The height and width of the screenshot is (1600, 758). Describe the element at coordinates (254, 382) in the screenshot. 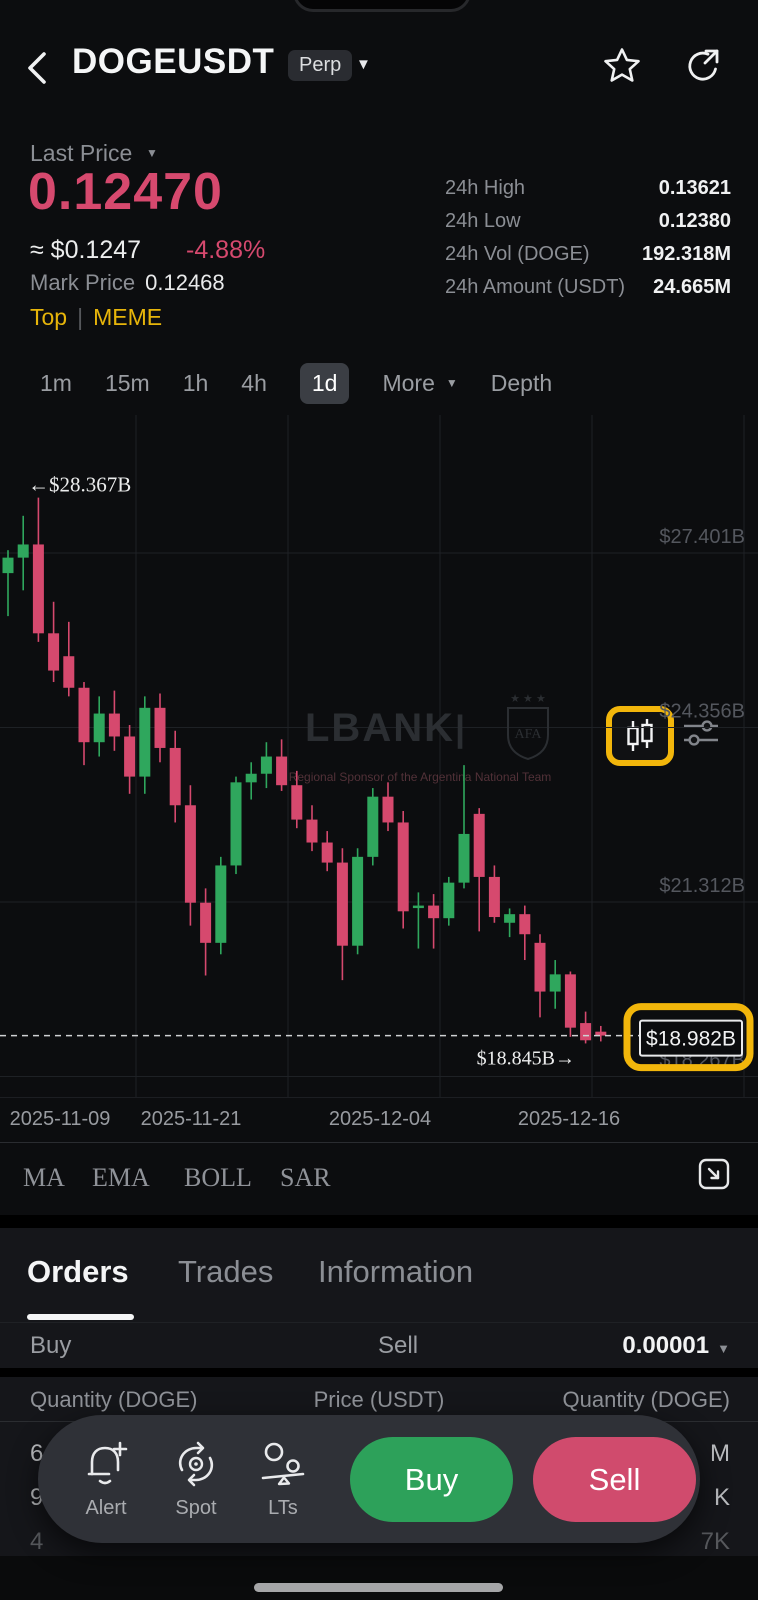

I see `timeframe-4h: 4h` at that location.